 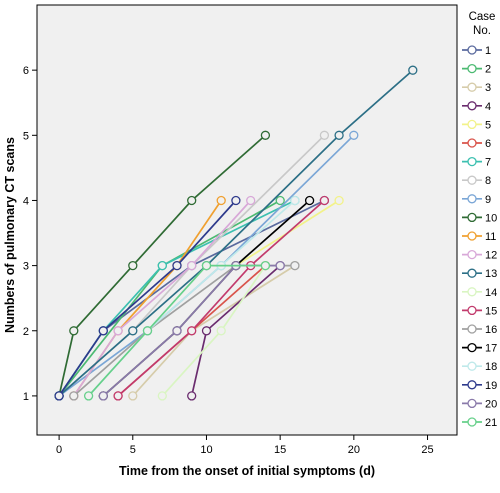 I want to click on y-tick-label: 3, so click(x=26, y=267).